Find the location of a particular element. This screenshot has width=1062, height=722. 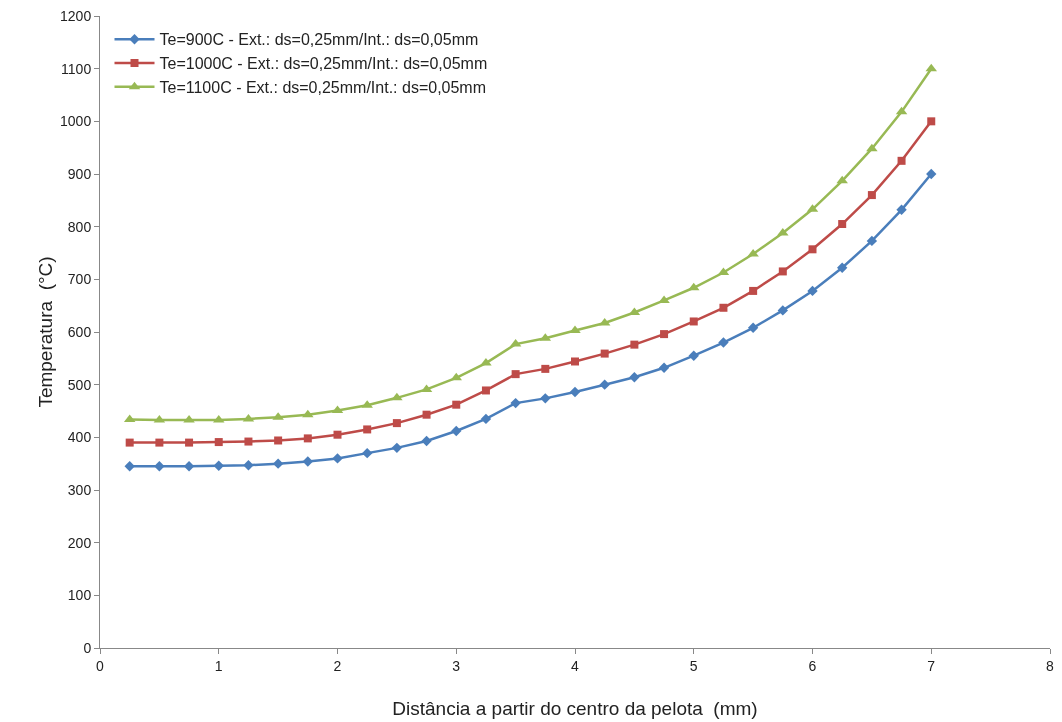

legend-label: Te=1000C - Ext.: ds=0,25mm/Int.: ds=0,05mm is located at coordinates (323, 64).